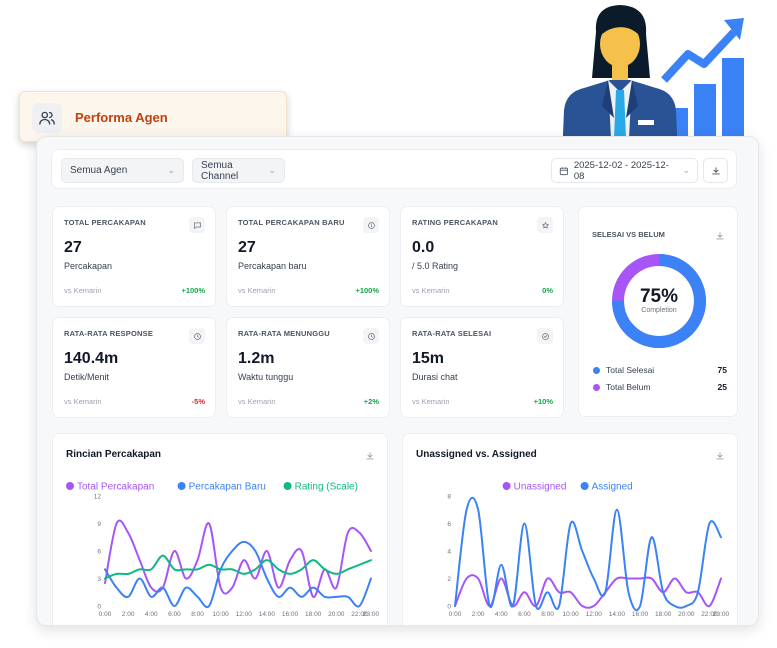  I want to click on channel-filter-value: Semua Channel, so click(220, 170).